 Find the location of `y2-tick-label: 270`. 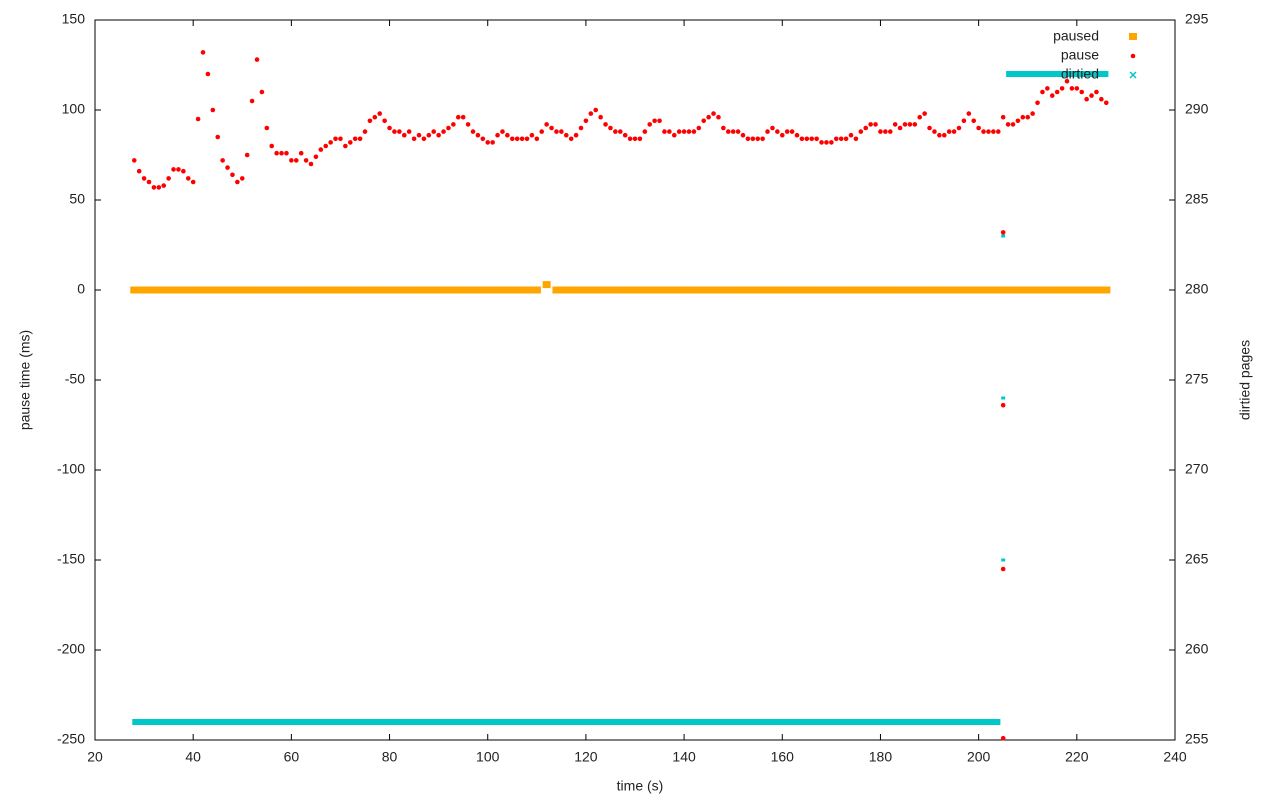

y2-tick-label: 270 is located at coordinates (1197, 469).